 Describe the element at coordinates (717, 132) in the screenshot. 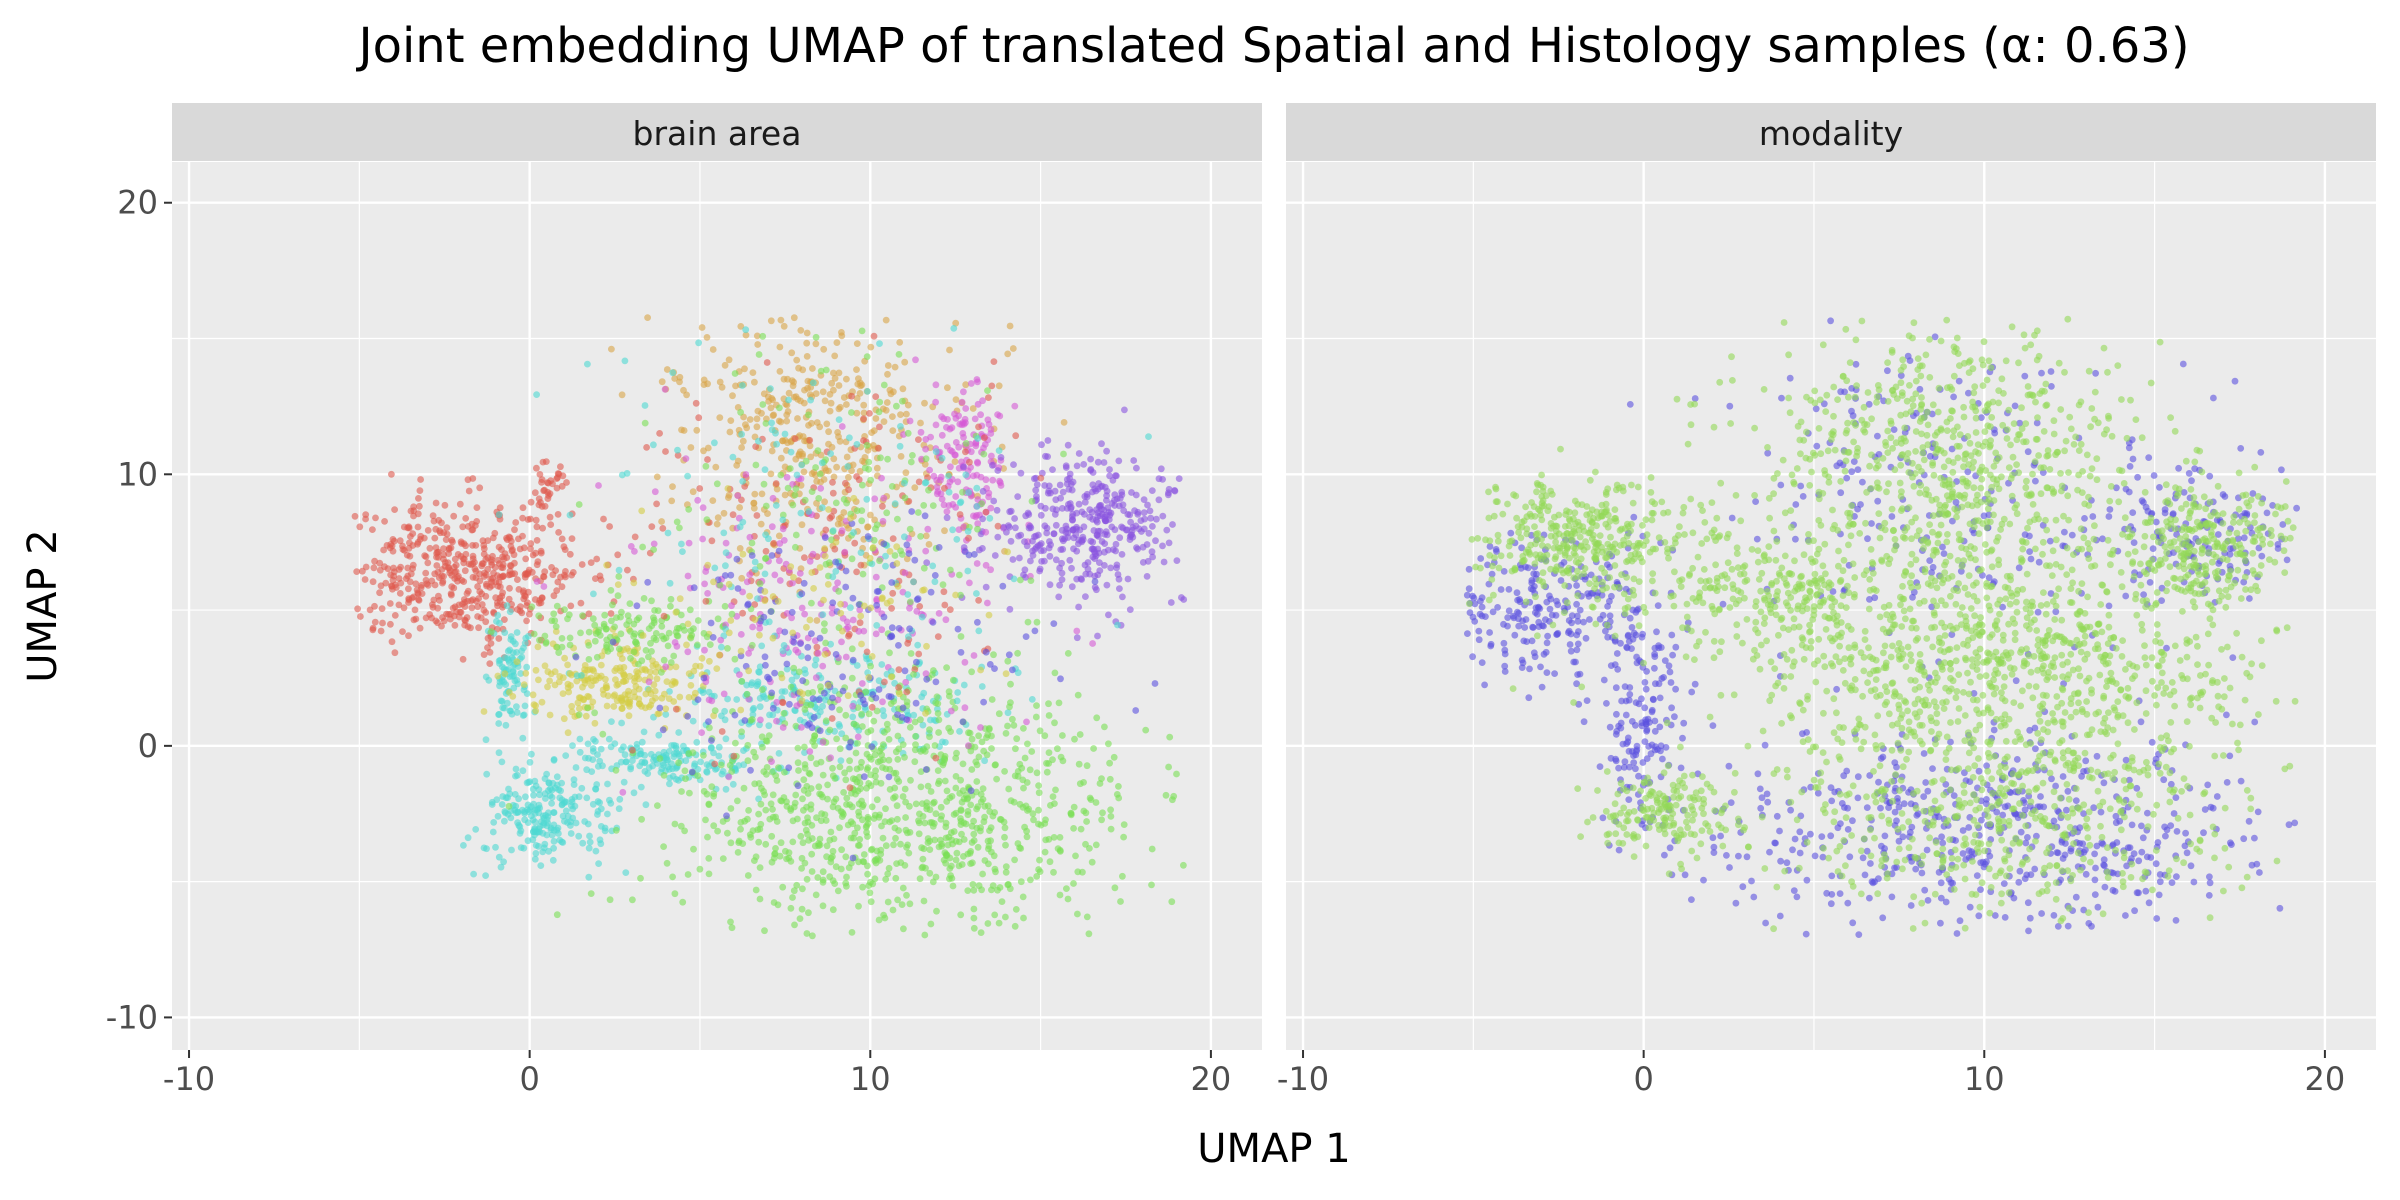

I see `strip-background` at that location.